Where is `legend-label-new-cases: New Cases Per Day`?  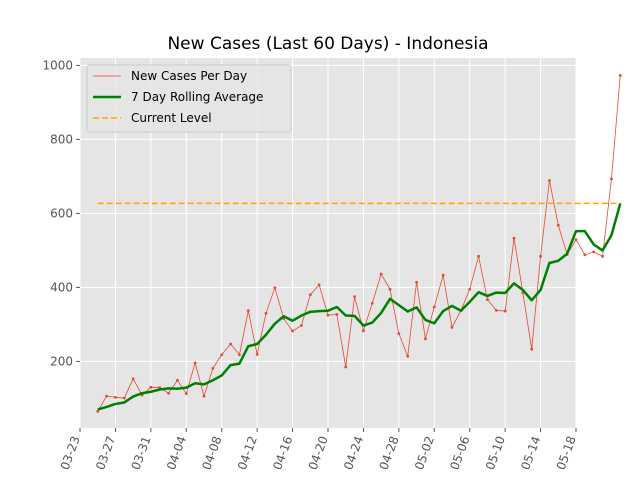
legend-label-new-cases: New Cases Per Day is located at coordinates (189, 76).